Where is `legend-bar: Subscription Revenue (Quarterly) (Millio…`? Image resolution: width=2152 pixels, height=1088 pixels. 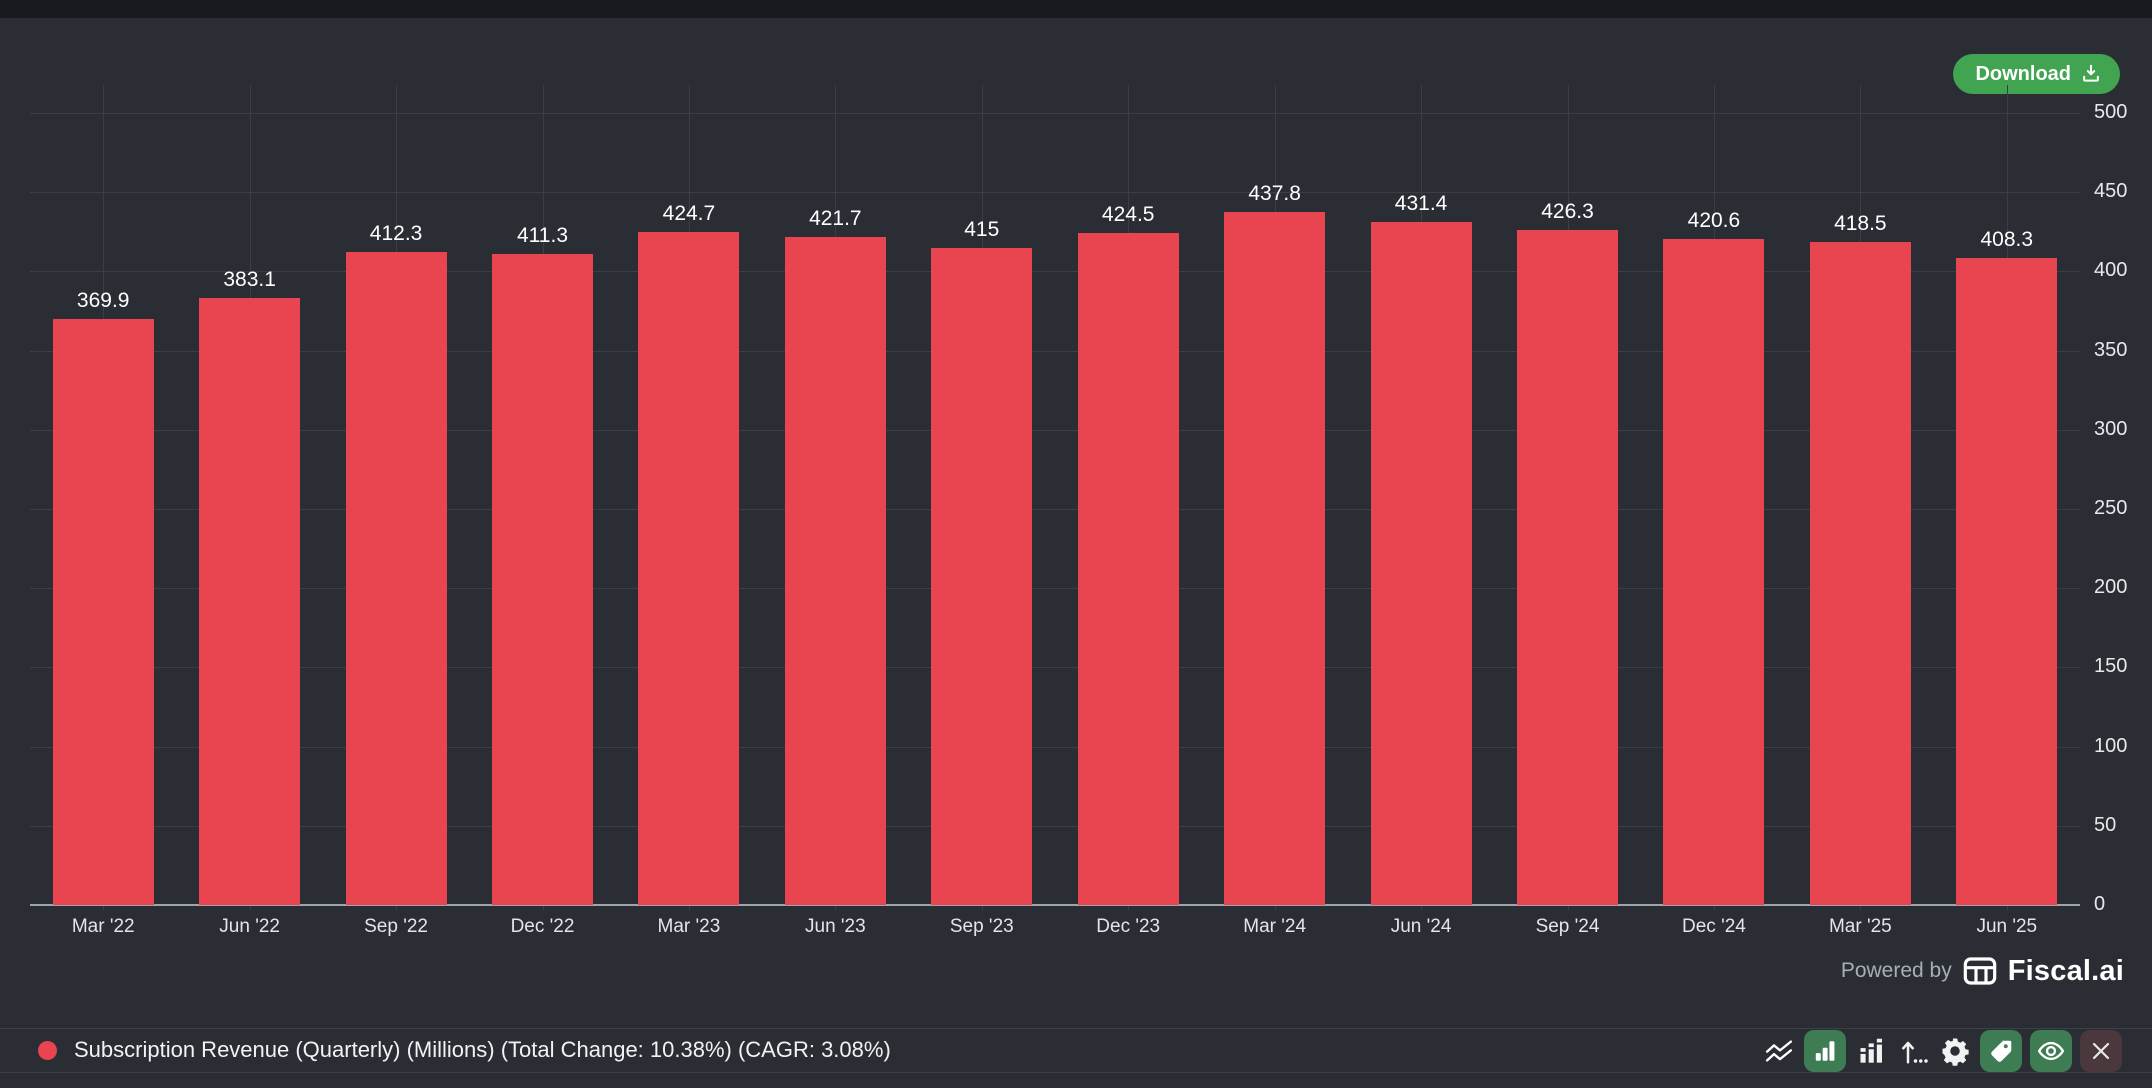
legend-bar: Subscription Revenue (Quarterly) (Millio… is located at coordinates (1076, 1050).